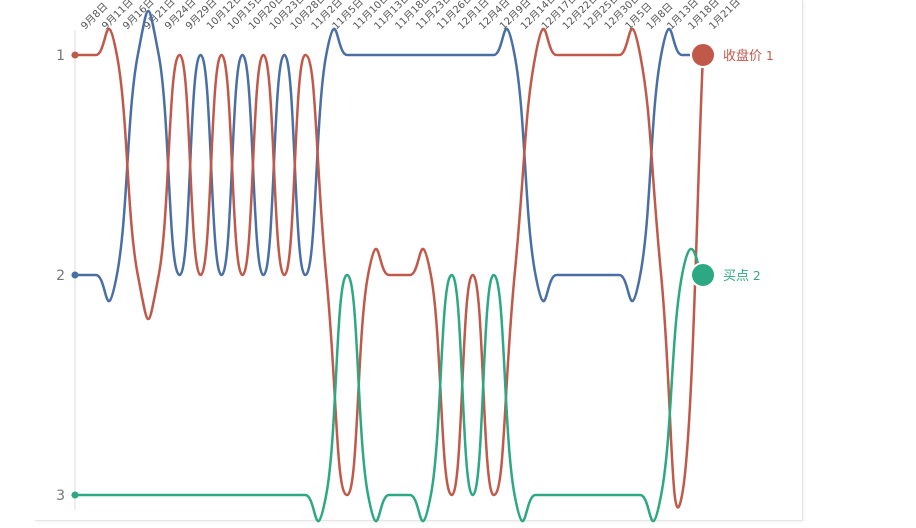  What do you see at coordinates (60, 496) in the screenshot?
I see `y-tick-label: 3` at bounding box center [60, 496].